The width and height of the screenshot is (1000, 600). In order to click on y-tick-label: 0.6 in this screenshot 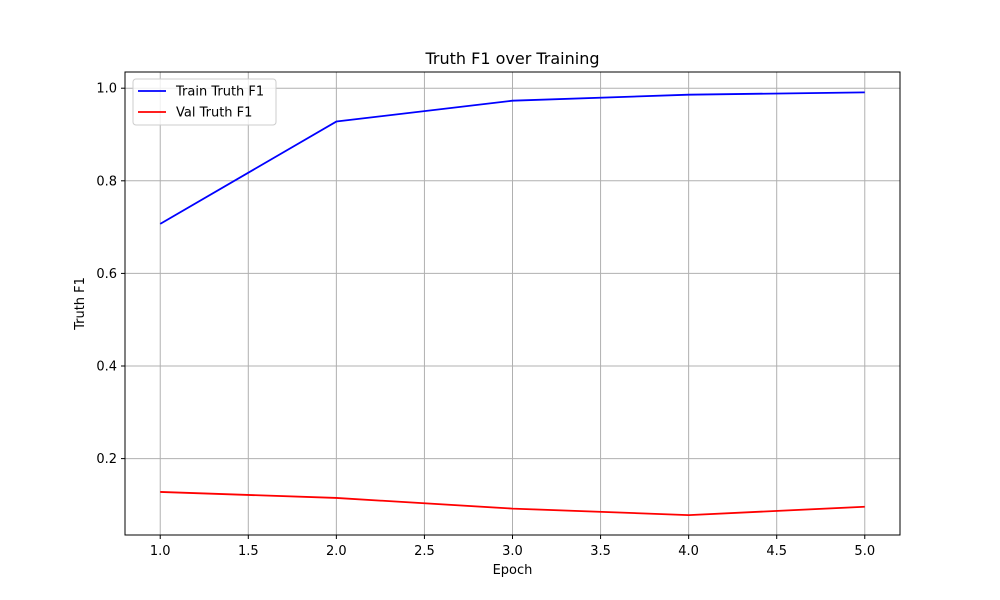, I will do `click(106, 274)`.